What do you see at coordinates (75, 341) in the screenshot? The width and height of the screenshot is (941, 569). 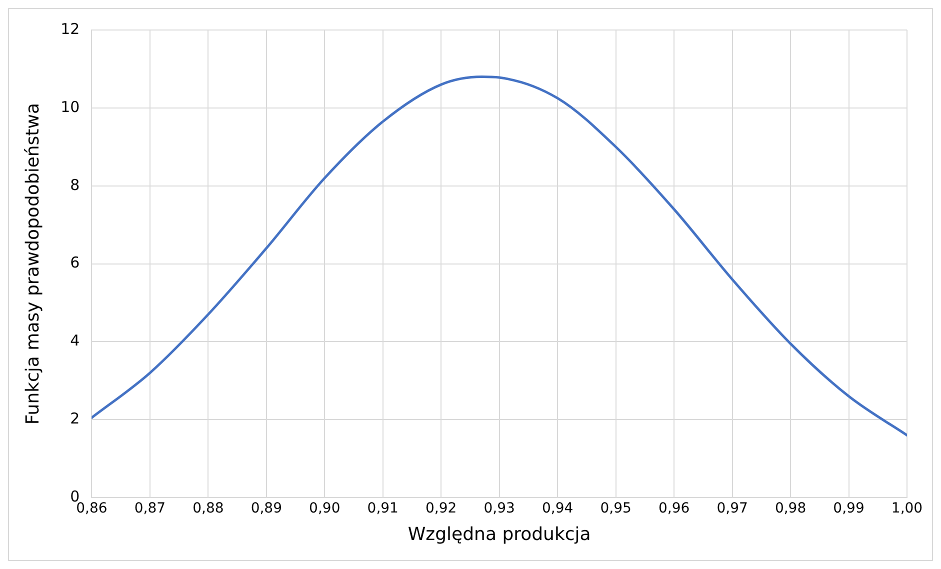 I see `y-tick-label: 4` at bounding box center [75, 341].